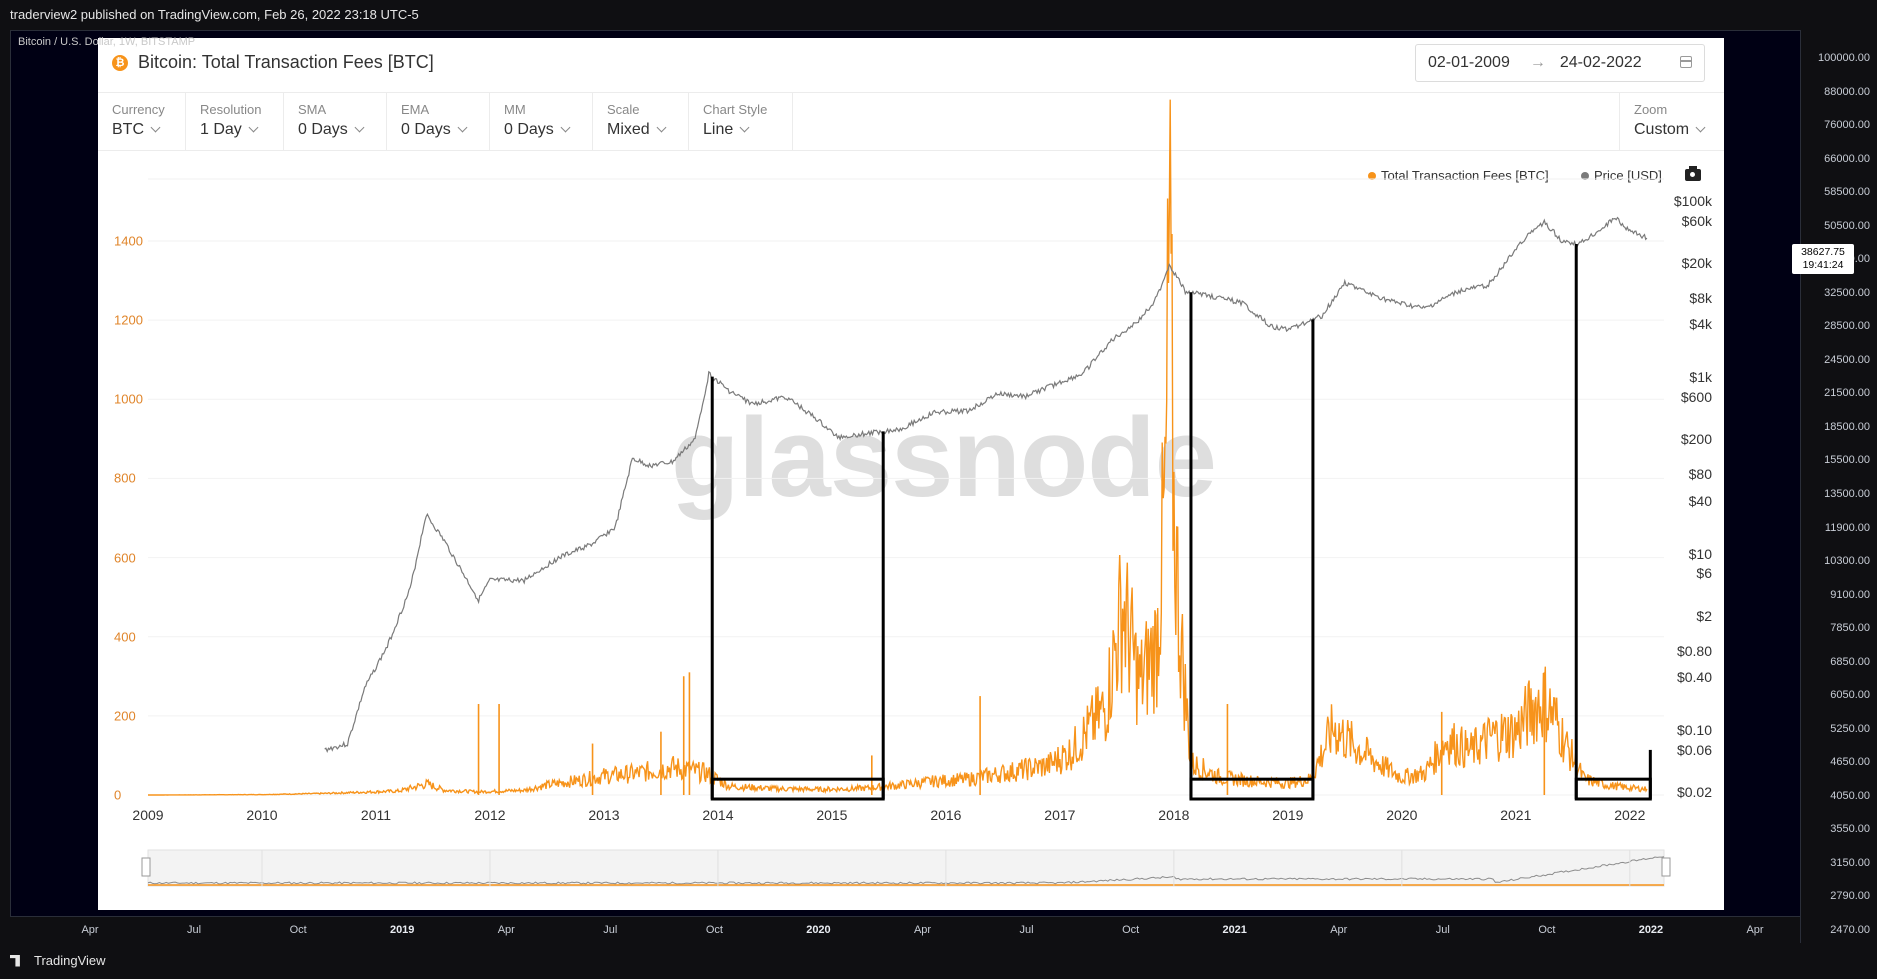 This screenshot has width=1877, height=979. I want to click on x-tick-label: 2012, so click(490, 815).